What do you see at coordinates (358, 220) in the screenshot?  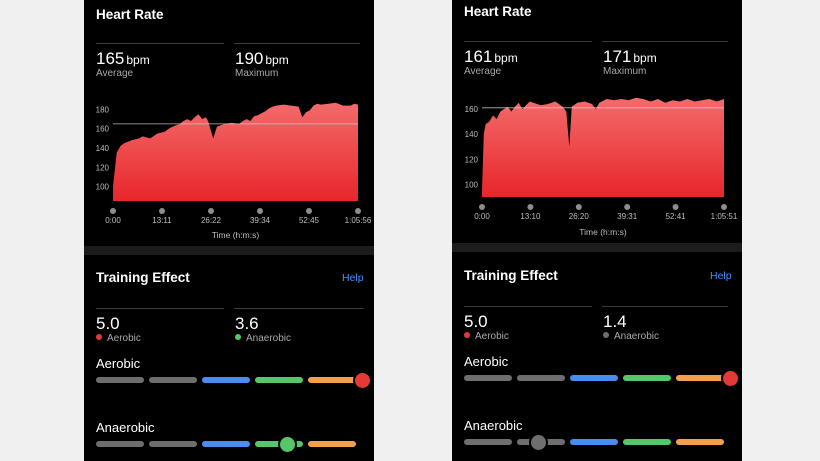 I see `x-tick-label: 1:05:56` at bounding box center [358, 220].